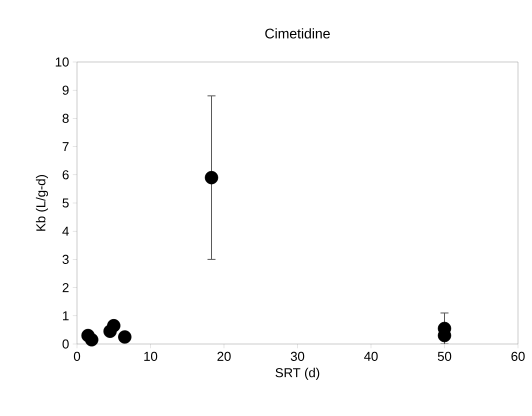 The height and width of the screenshot is (416, 532). What do you see at coordinates (65, 231) in the screenshot?
I see `y-tick-label: 4` at bounding box center [65, 231].